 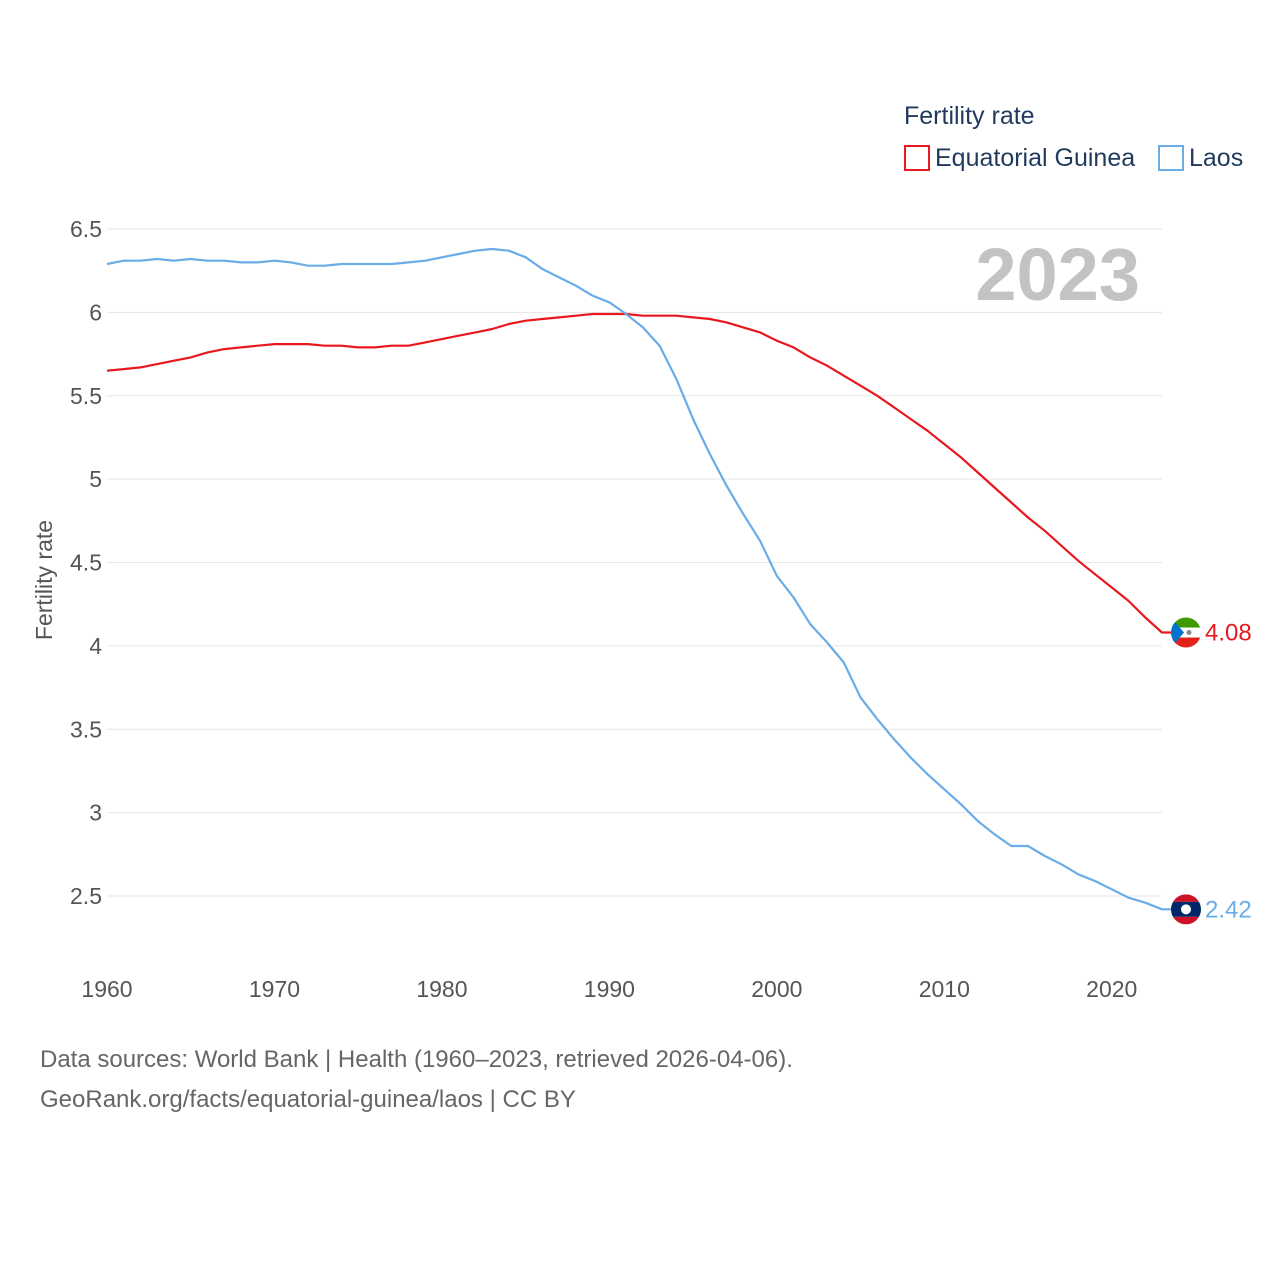 I want to click on equatorial-guinea-flag-icon, so click(x=1186, y=632).